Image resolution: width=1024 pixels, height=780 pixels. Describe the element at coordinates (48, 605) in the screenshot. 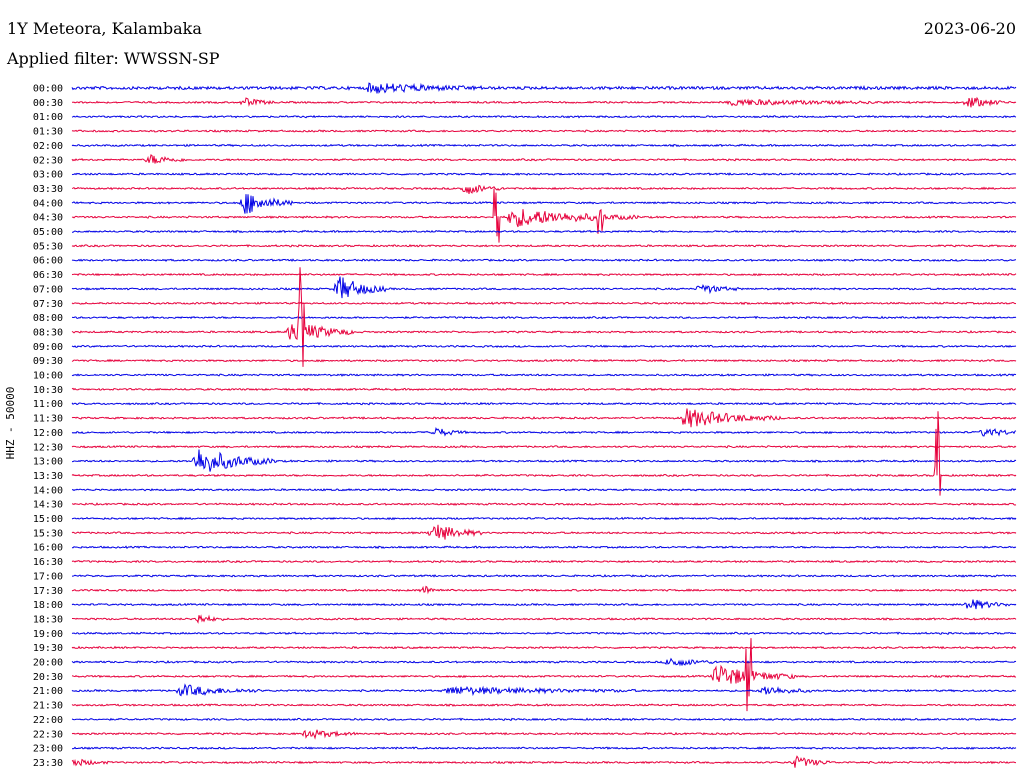

I see `trace-tick-label: 18:00` at that location.